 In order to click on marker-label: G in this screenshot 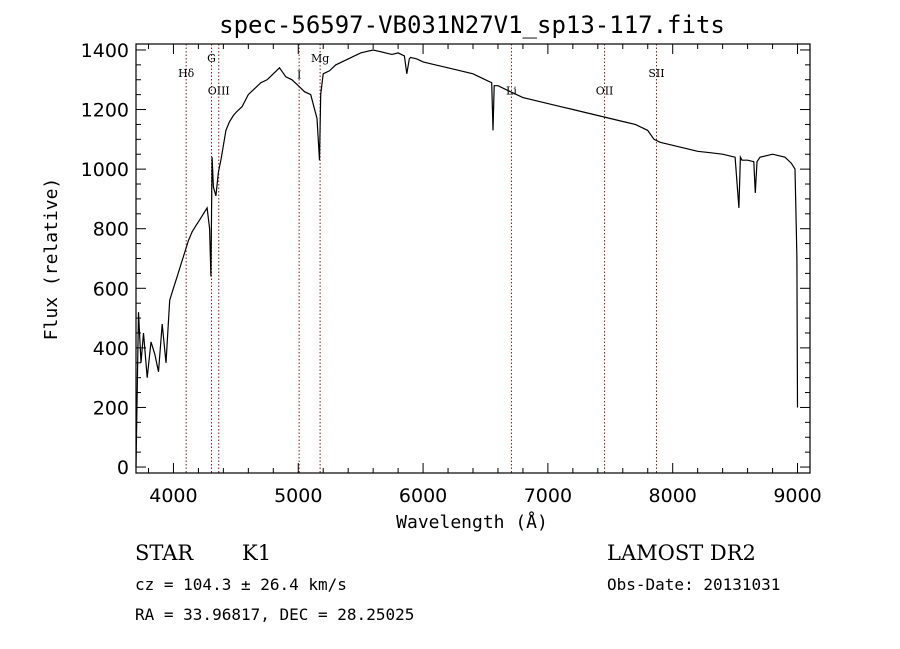, I will do `click(211, 58)`.